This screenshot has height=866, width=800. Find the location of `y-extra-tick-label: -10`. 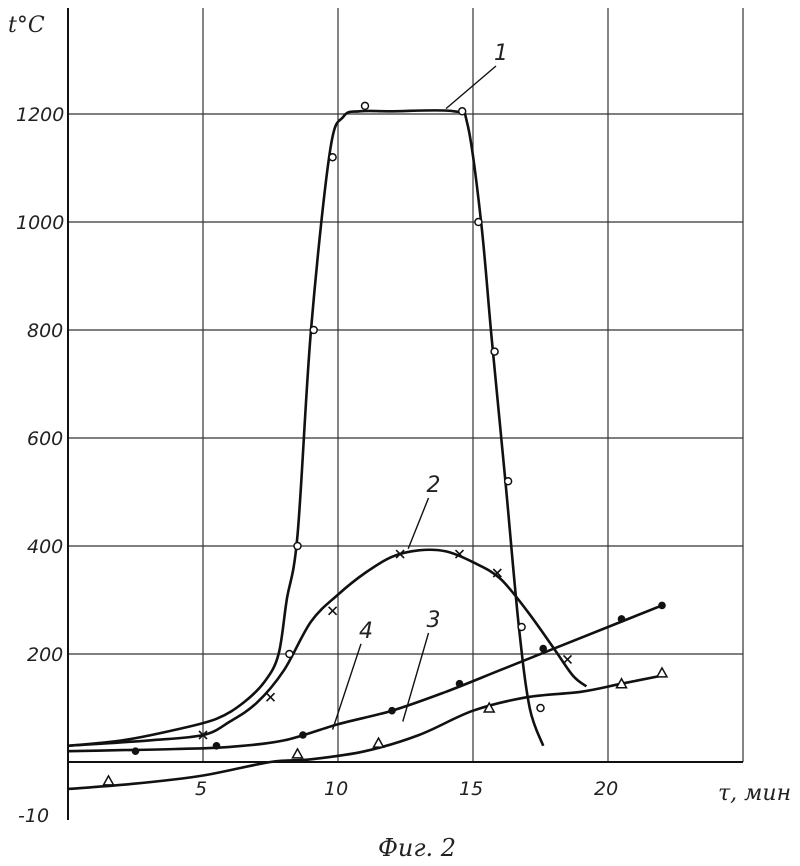

y-extra-tick-label: -10 is located at coordinates (33, 816).